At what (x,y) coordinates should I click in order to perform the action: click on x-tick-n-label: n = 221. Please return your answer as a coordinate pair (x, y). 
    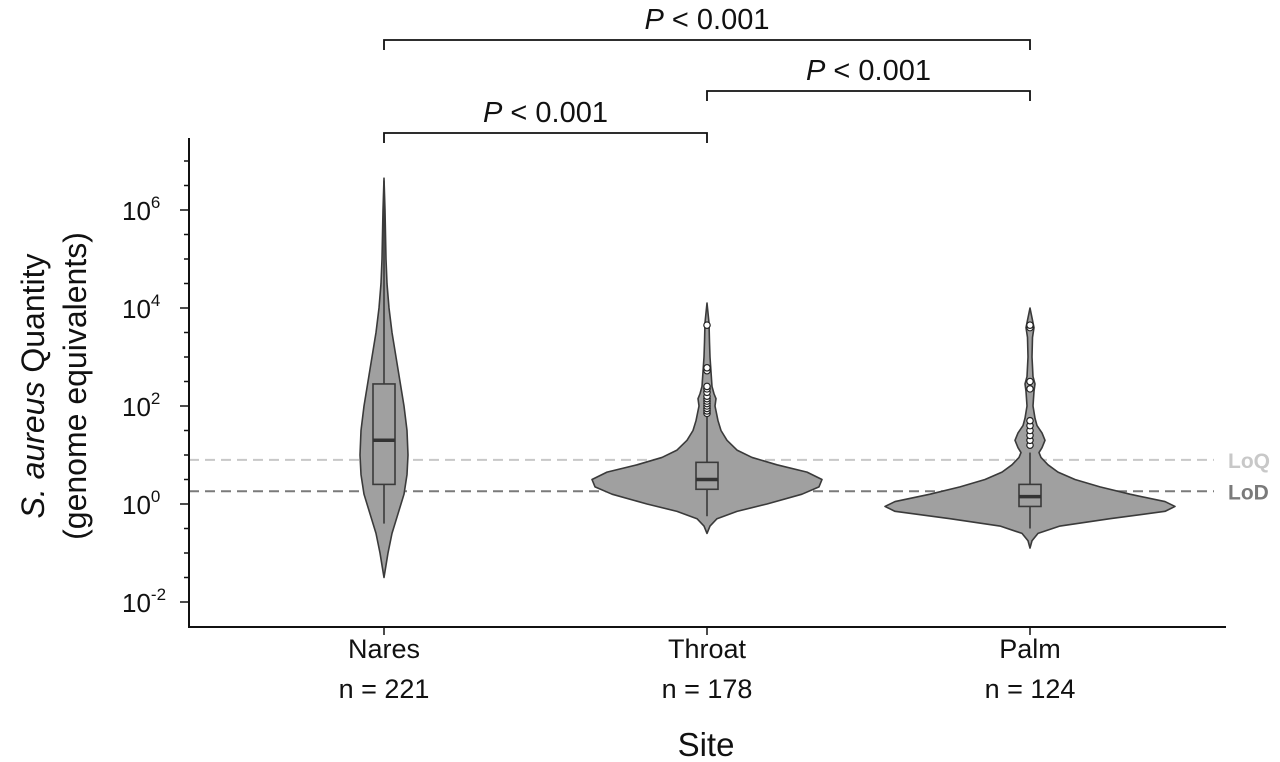
    Looking at the image, I should click on (384, 689).